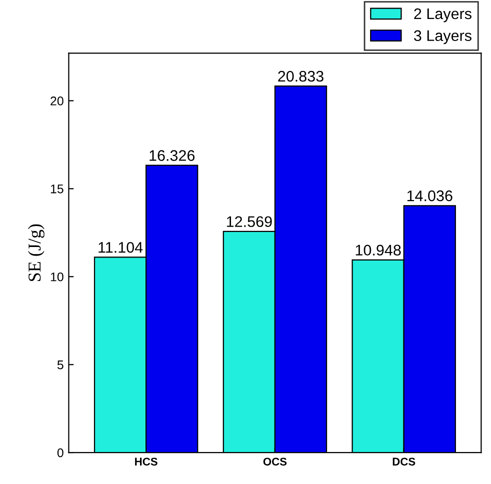 Image resolution: width=491 pixels, height=484 pixels. Describe the element at coordinates (60, 453) in the screenshot. I see `y-tick-label: 0` at that location.